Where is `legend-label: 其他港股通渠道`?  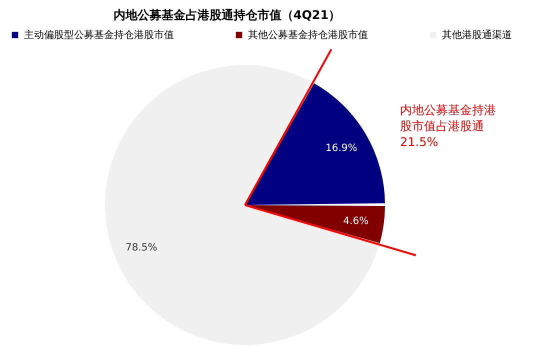
legend-label: 其他港股通渠道 is located at coordinates (477, 35).